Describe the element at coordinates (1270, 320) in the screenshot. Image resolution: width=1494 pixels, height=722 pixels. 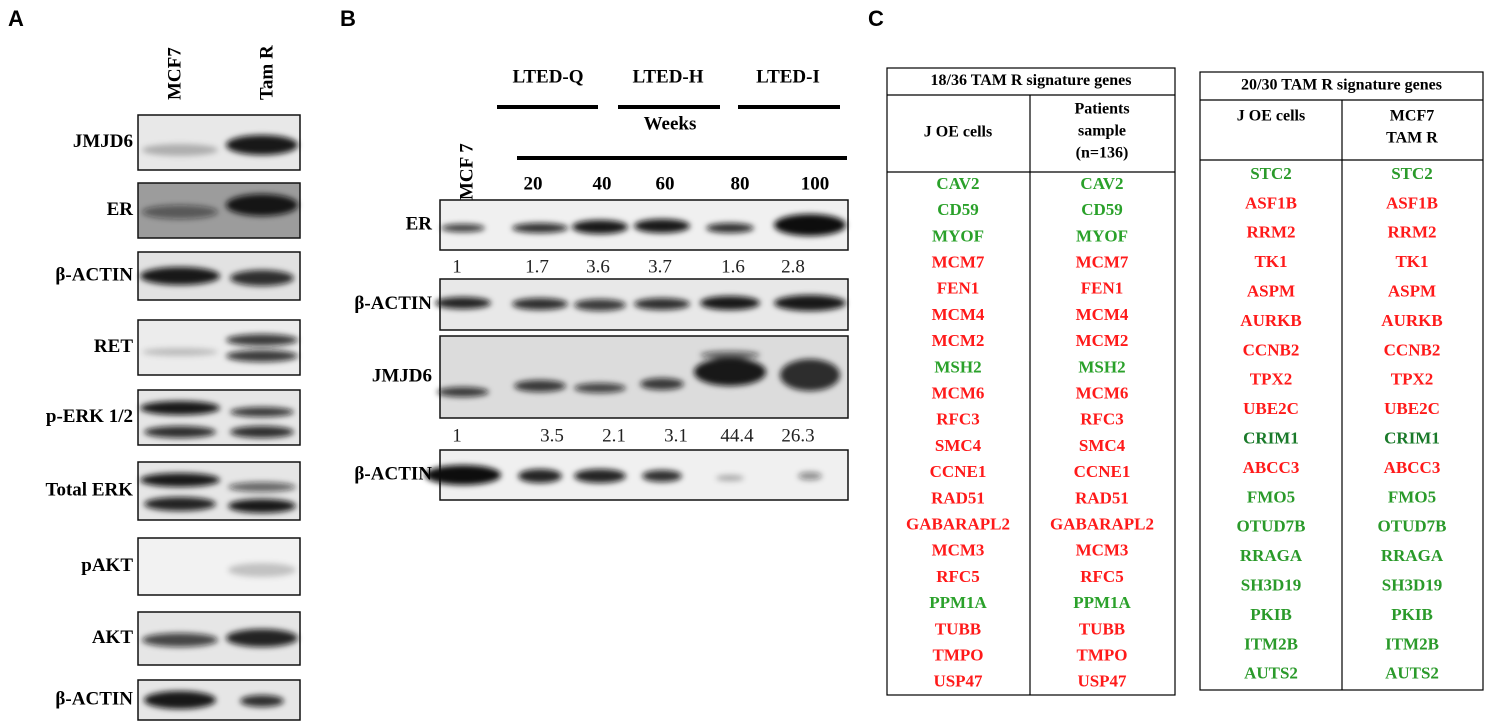
I see `gene-name: AURKB` at that location.